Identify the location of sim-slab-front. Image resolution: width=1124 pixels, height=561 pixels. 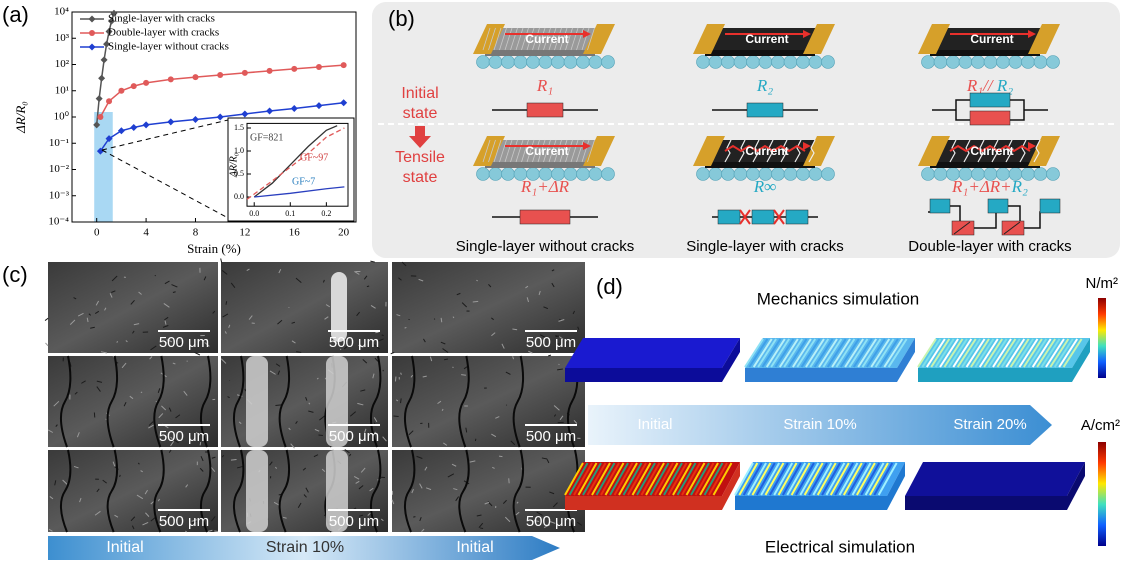
(643, 375).